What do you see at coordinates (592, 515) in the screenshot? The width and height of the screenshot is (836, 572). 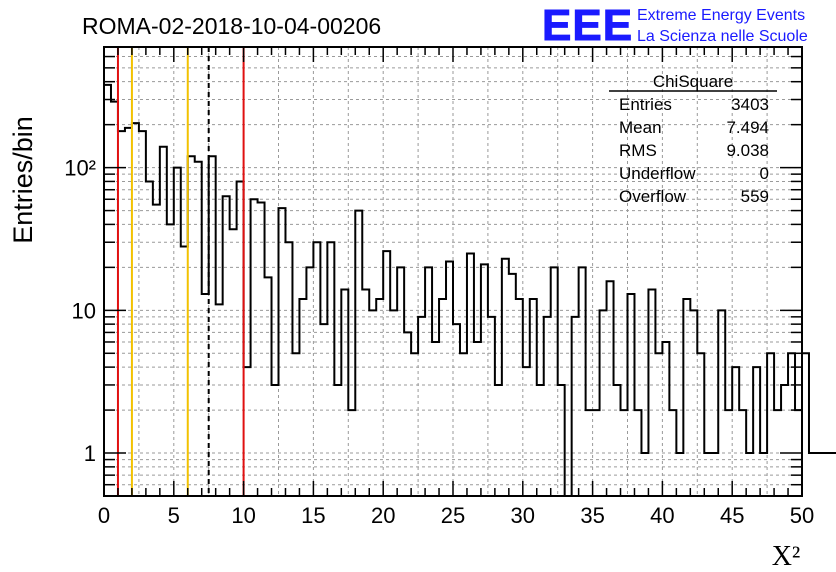 I see `x-tick-label: 35` at bounding box center [592, 515].